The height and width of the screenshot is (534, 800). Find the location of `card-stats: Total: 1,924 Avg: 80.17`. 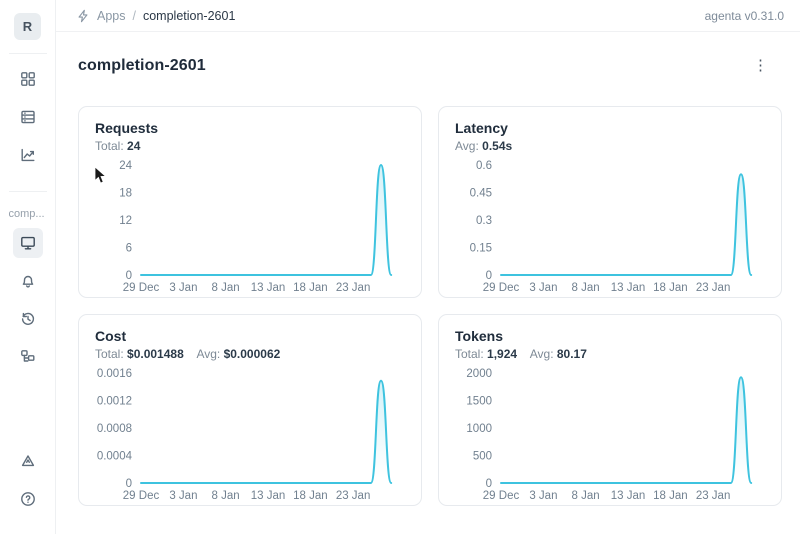

card-stats: Total: 1,924 Avg: 80.17 is located at coordinates (610, 354).